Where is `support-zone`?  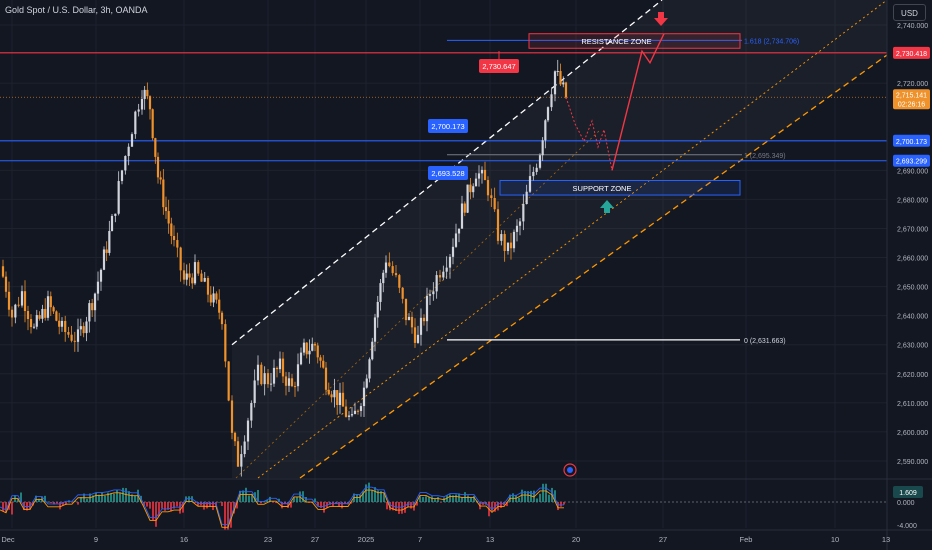
support-zone is located at coordinates (620, 188).